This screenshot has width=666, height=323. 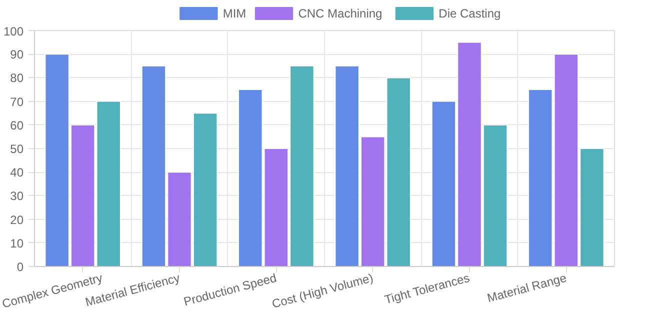 I want to click on legend-label: MIM, so click(x=234, y=13).